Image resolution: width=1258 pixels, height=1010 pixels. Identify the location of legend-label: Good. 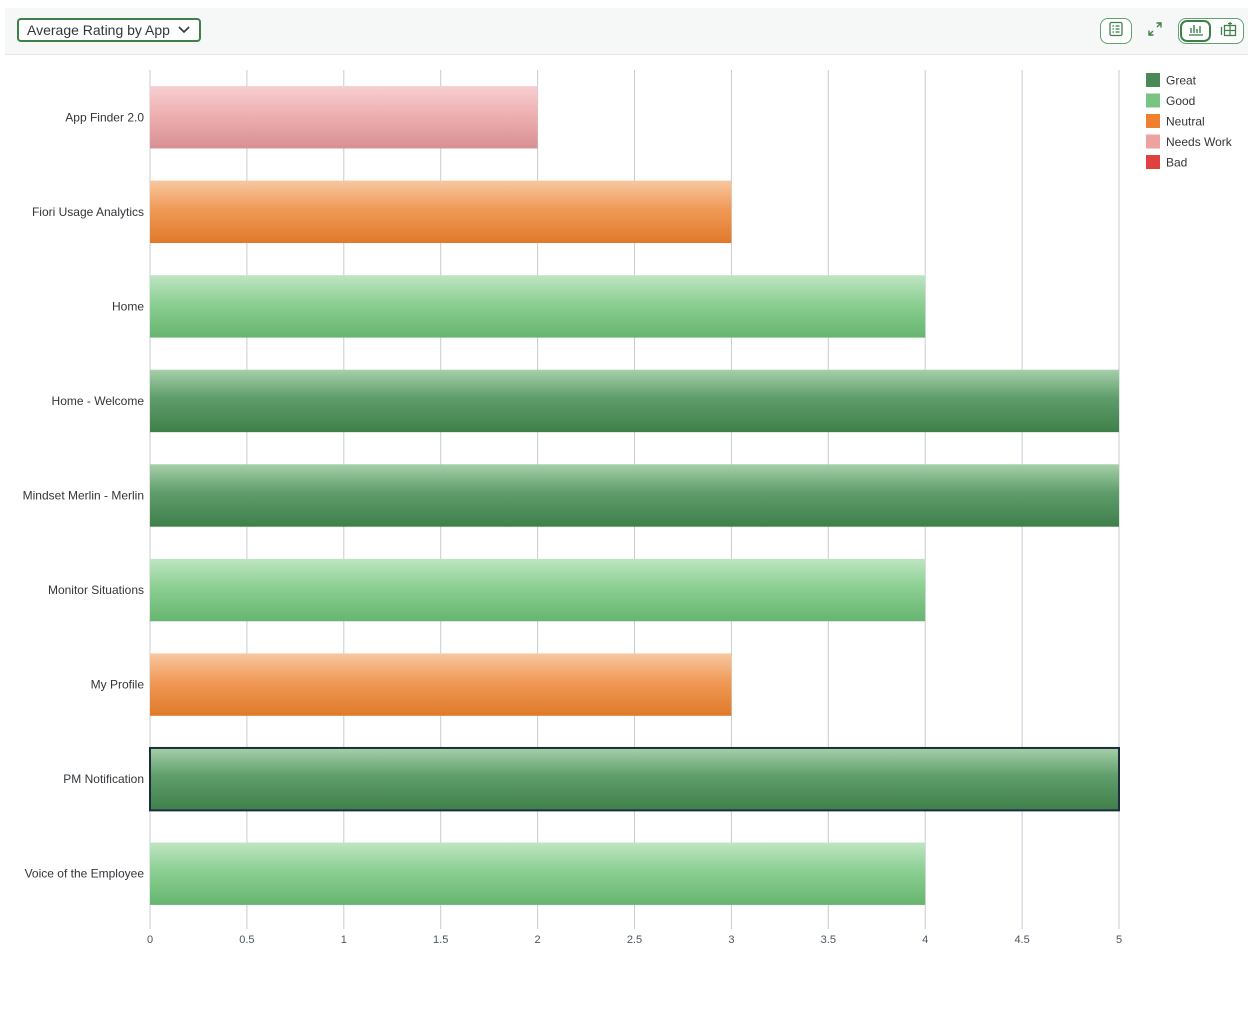
(1180, 101).